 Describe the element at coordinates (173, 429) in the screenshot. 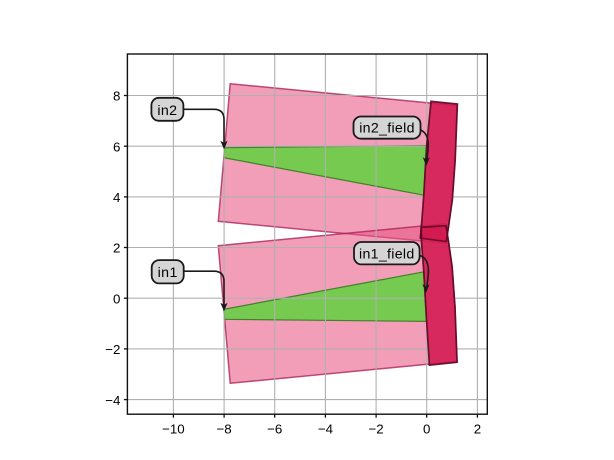

I see `svg-text: −10` at that location.